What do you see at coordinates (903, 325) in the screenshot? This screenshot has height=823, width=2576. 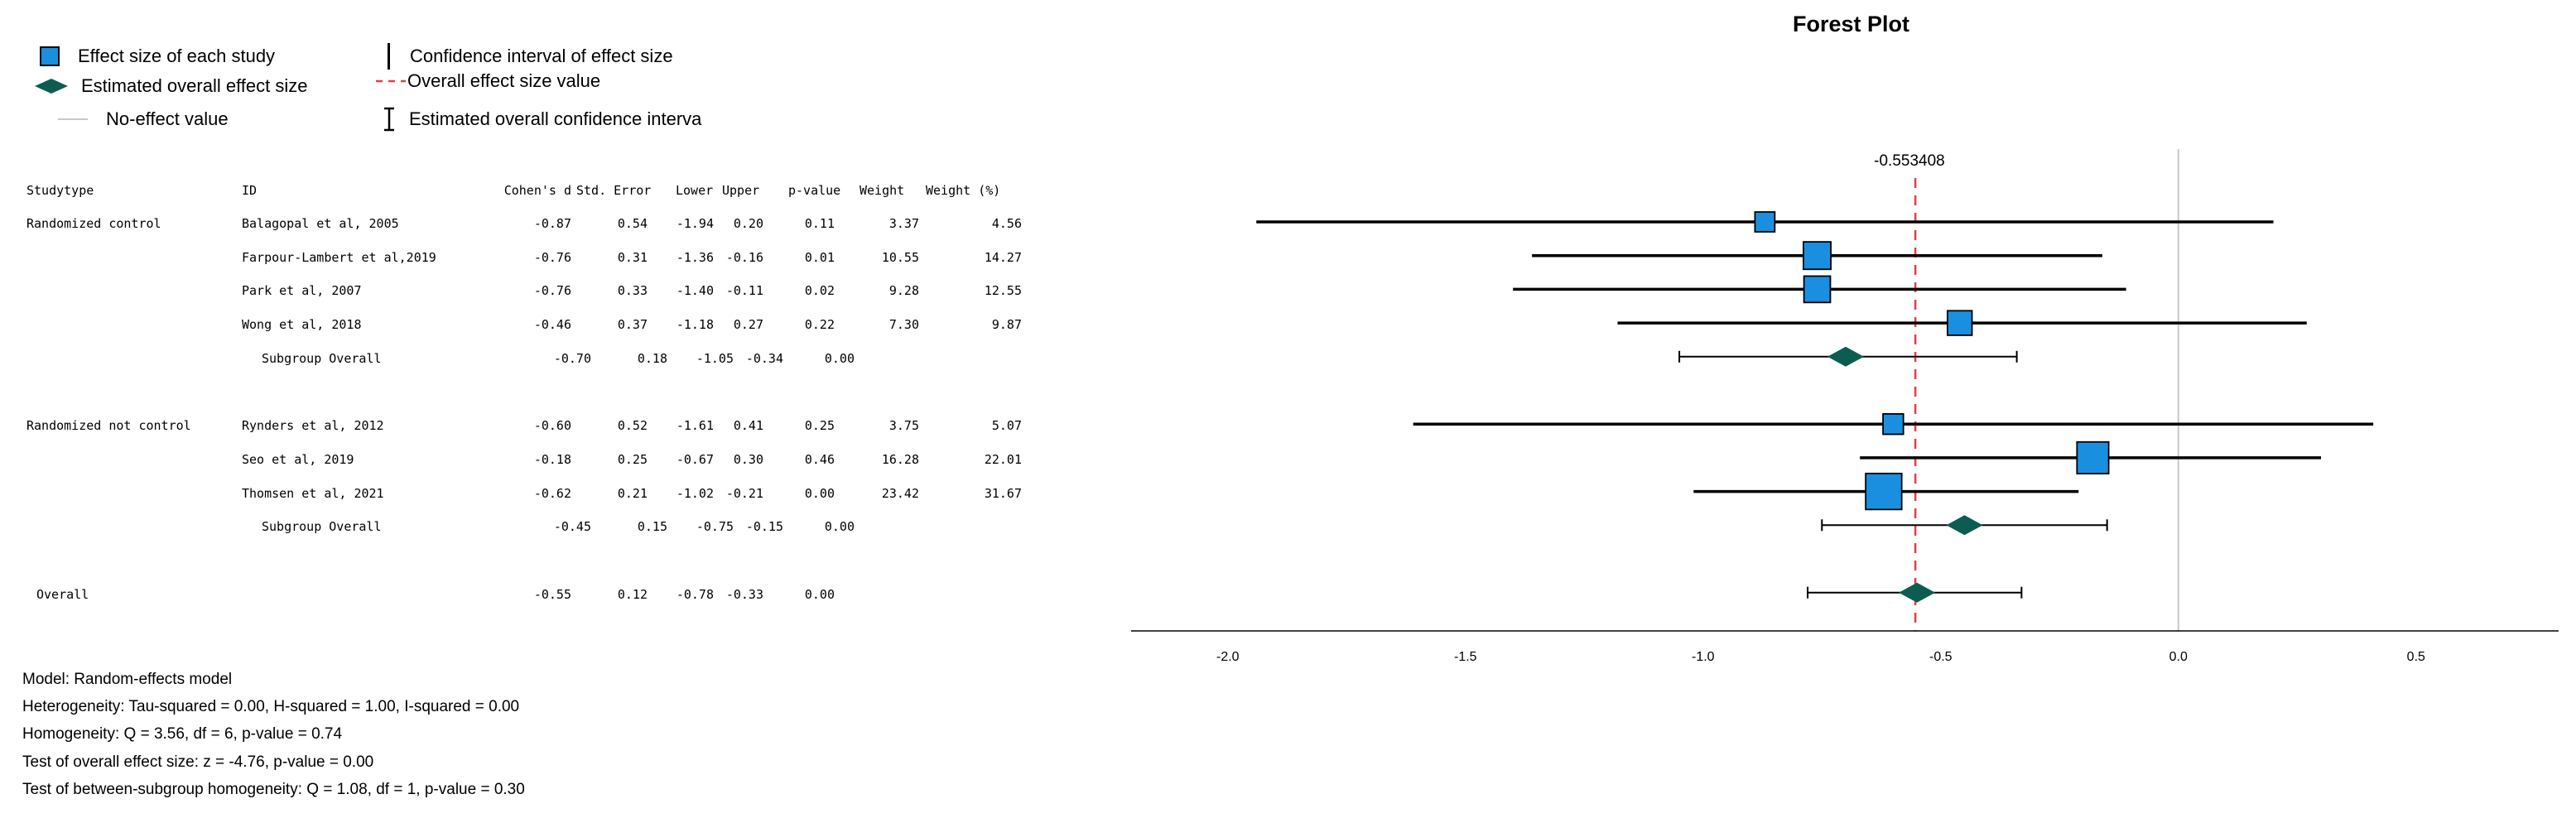 I see `cell-weight: 7.30` at bounding box center [903, 325].